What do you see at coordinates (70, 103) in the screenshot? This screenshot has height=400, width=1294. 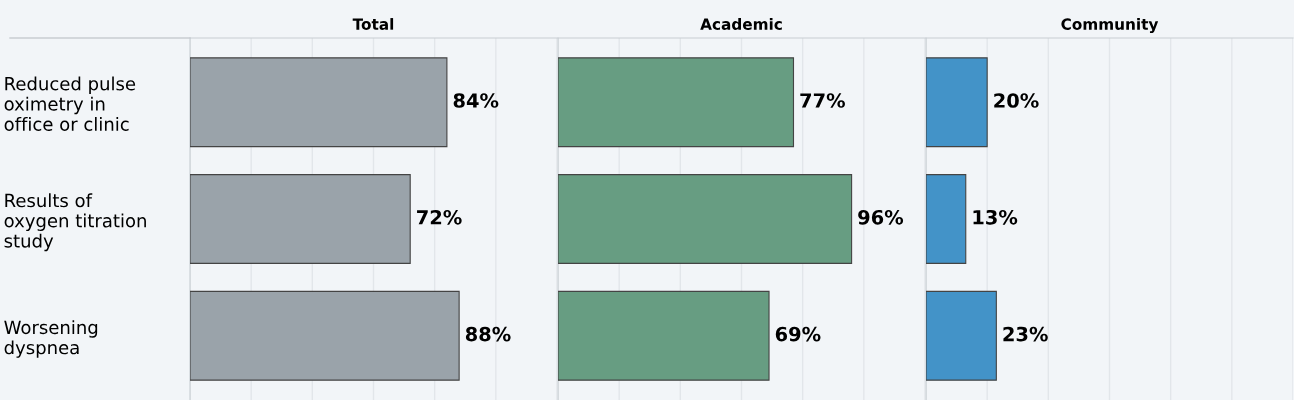 I see `y-tick-label: Reduced pulse oximetry in office or clinic` at bounding box center [70, 103].